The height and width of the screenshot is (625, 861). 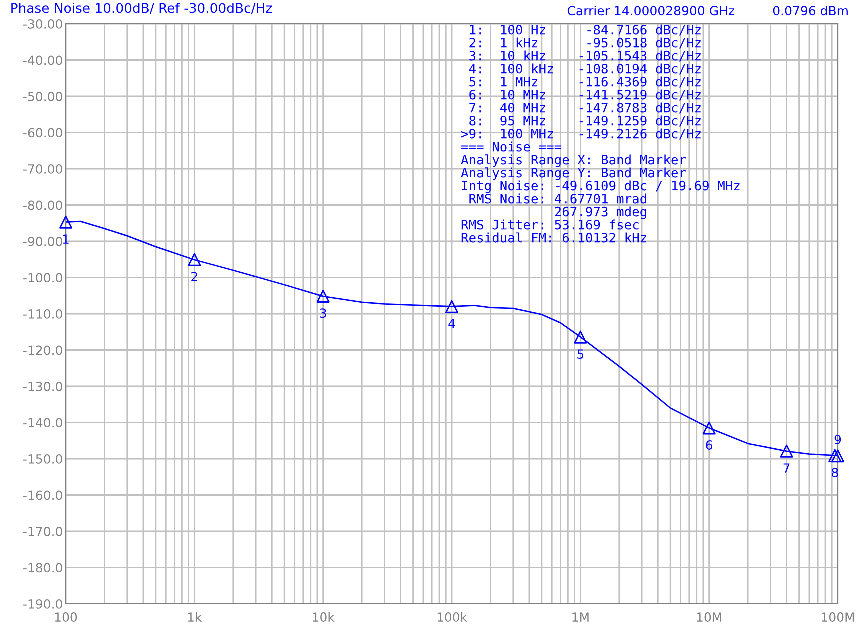 What do you see at coordinates (573, 174) in the screenshot?
I see `annotation: Analysis Range Y: Band Marker` at bounding box center [573, 174].